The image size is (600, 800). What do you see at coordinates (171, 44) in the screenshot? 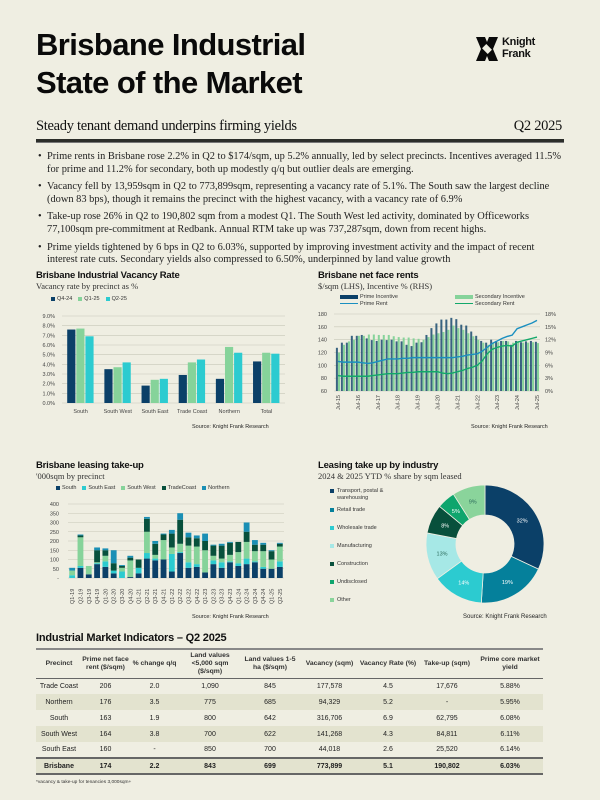
I see `title-line-1: Brisbane Industrial` at bounding box center [171, 44].